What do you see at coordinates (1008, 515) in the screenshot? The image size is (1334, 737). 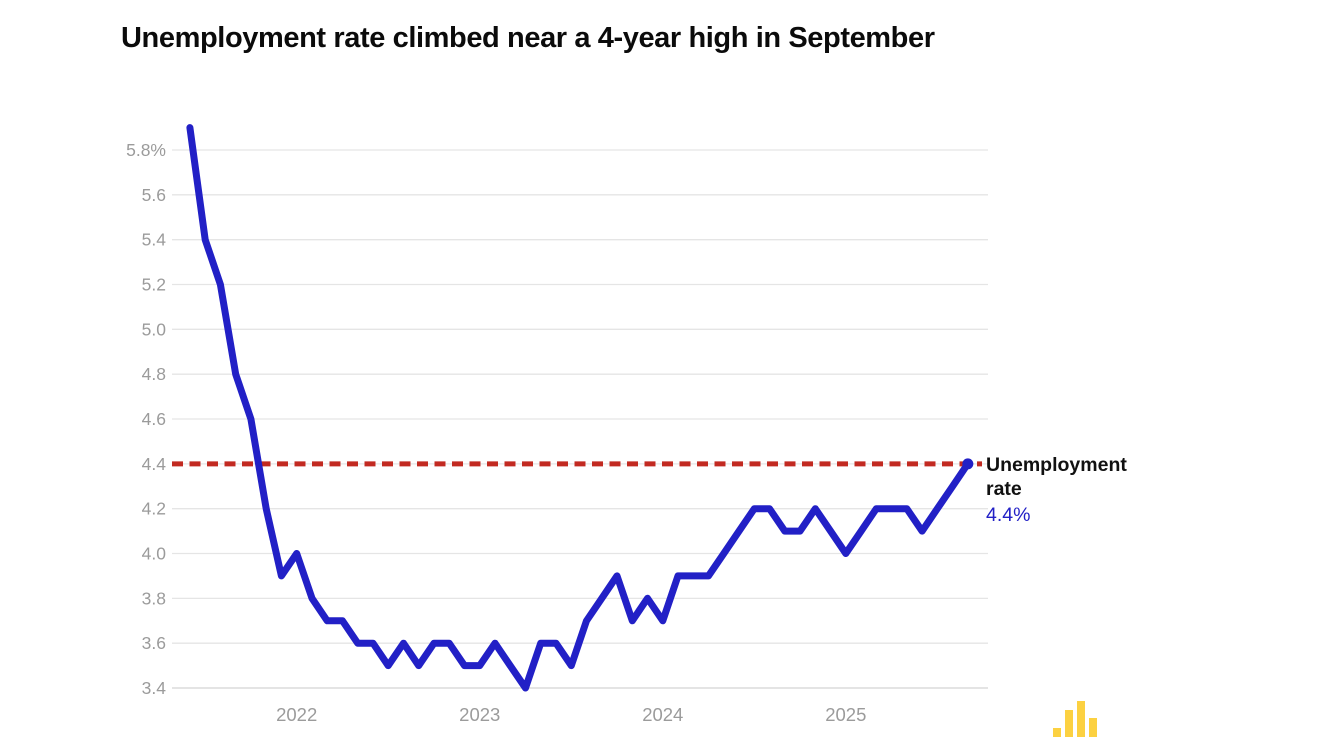 I see `series-value-label: 4.4%` at bounding box center [1008, 515].